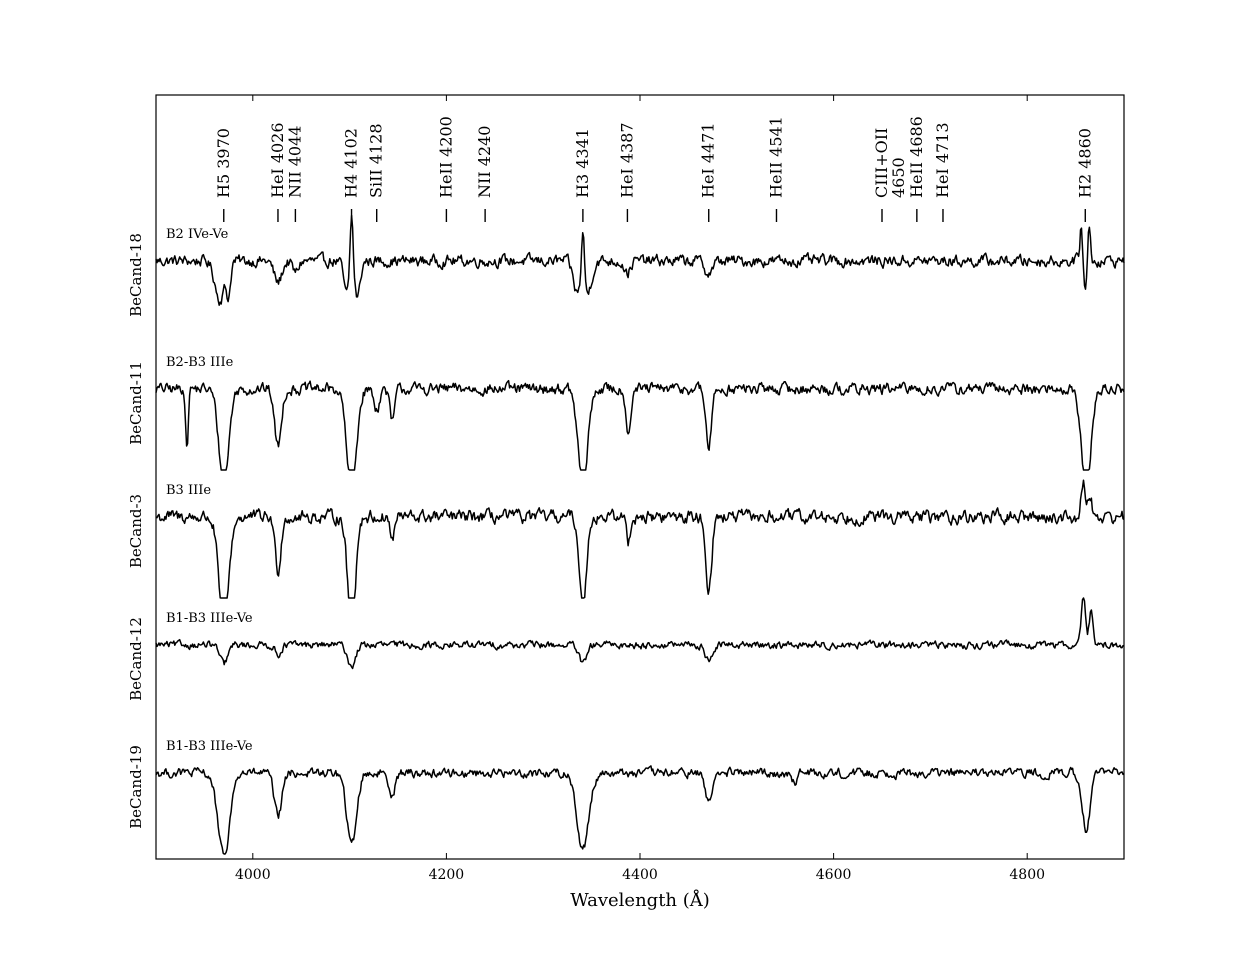 The width and height of the screenshot is (1248, 956). Describe the element at coordinates (1027, 875) in the screenshot. I see `x-tick-label: 4800` at that location.